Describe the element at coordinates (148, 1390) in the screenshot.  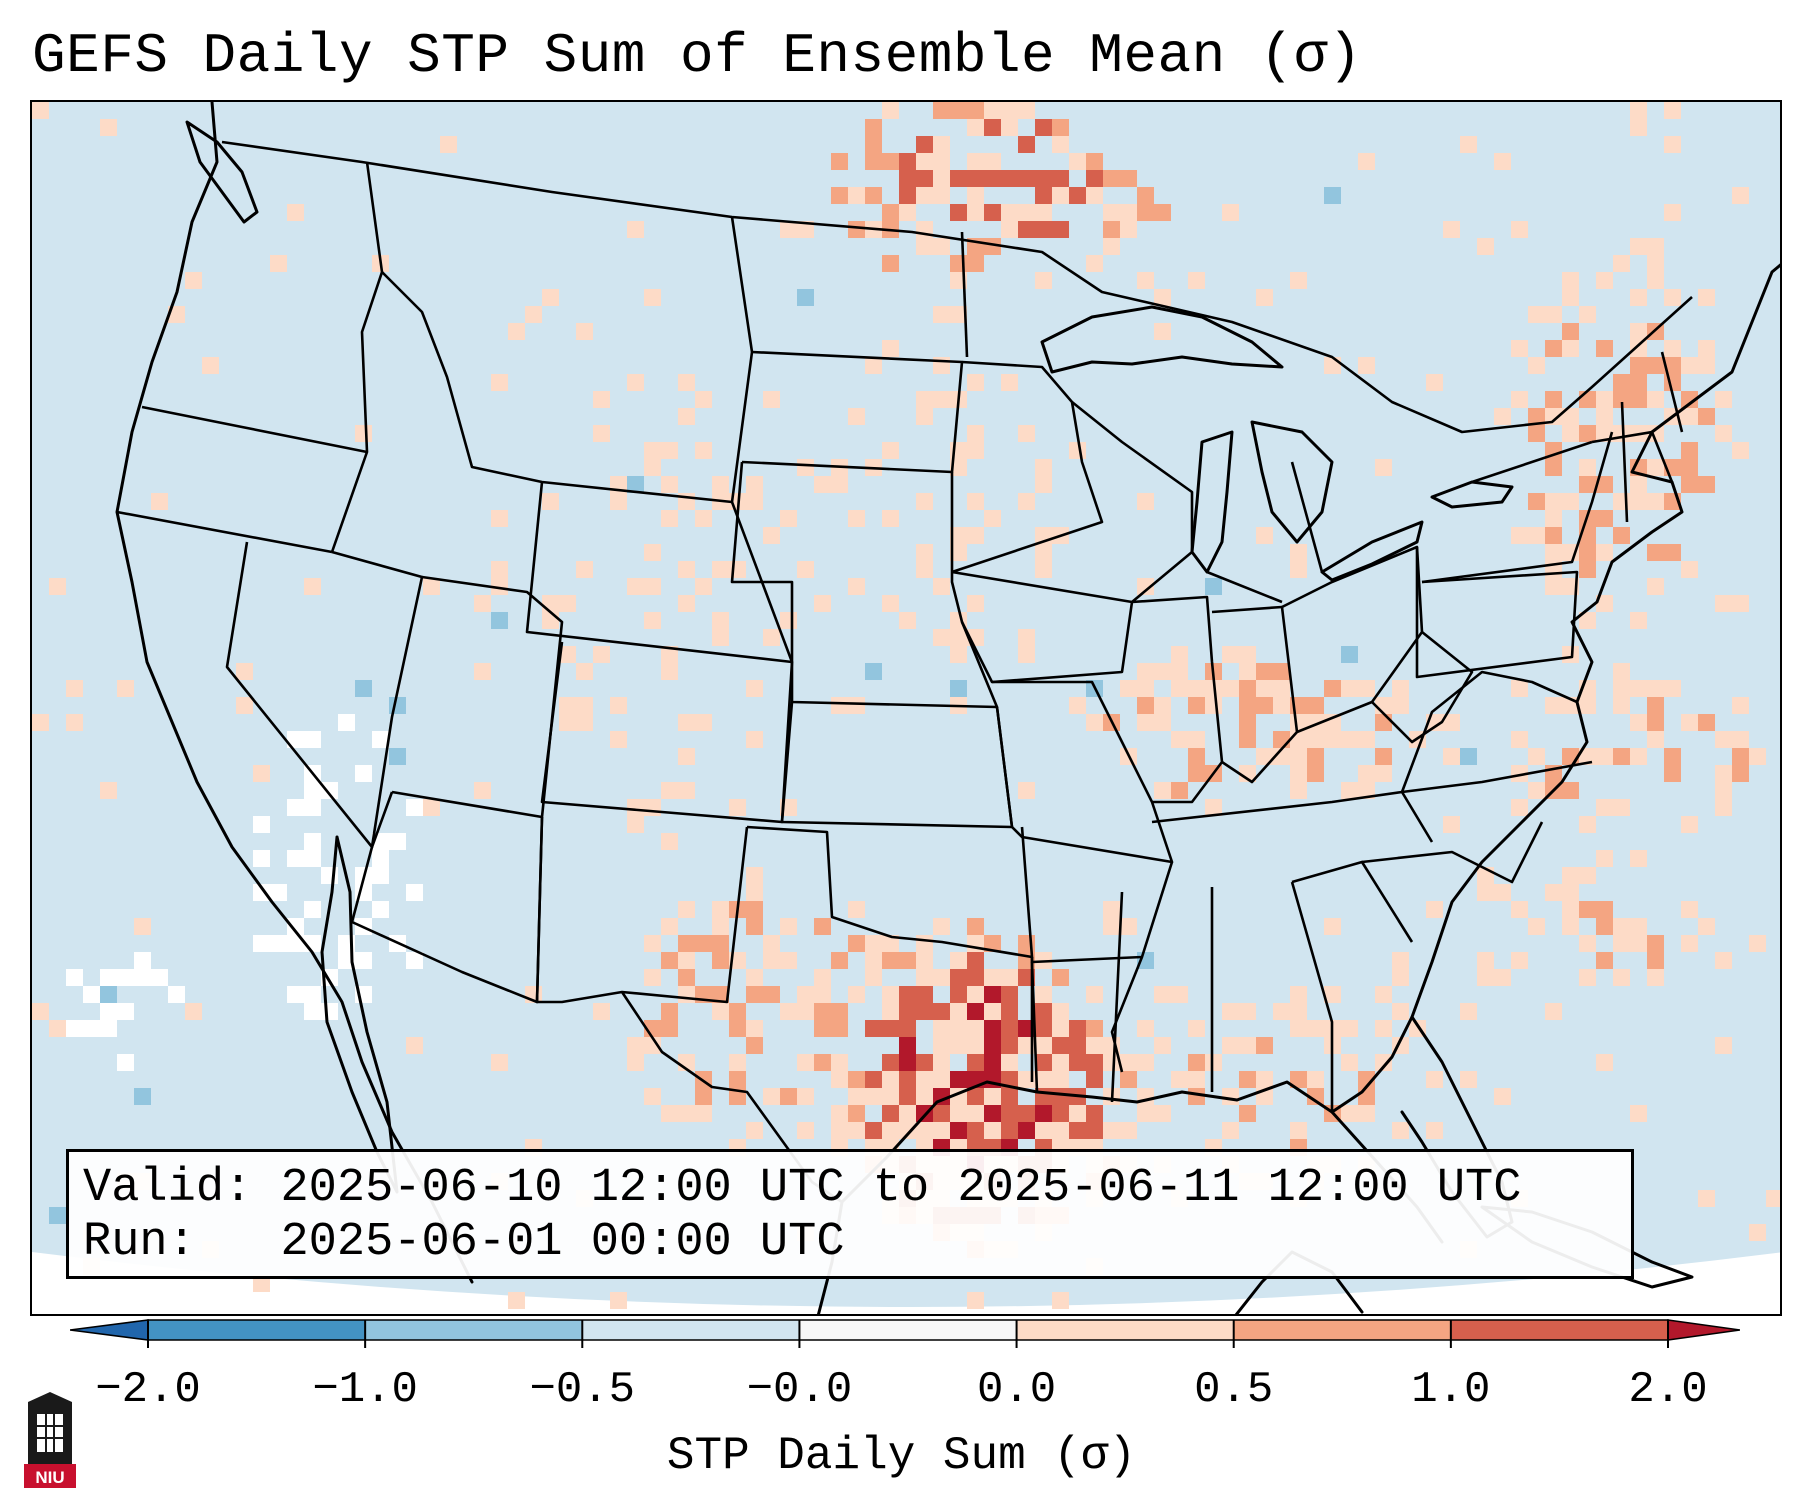
I see `colorbar-tick-label: −2.0` at that location.